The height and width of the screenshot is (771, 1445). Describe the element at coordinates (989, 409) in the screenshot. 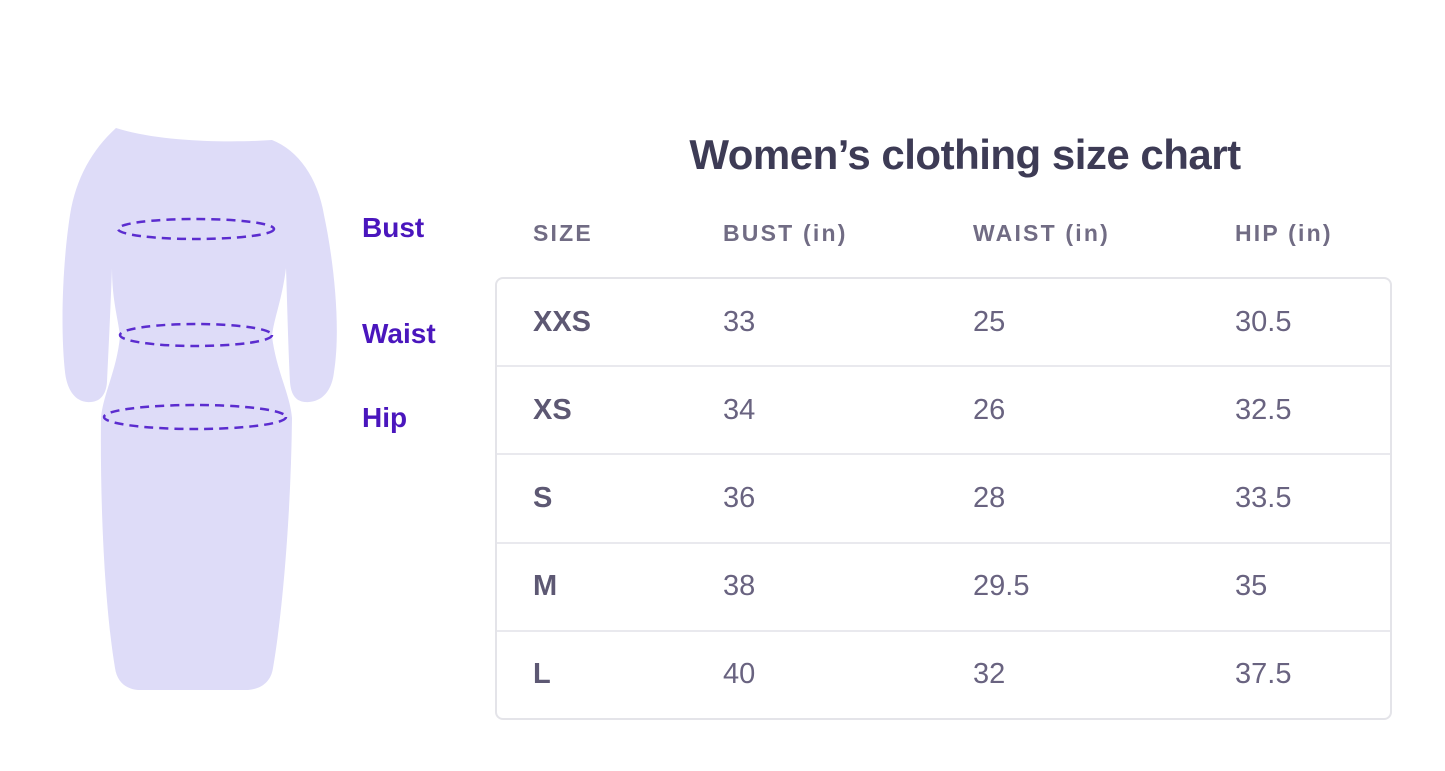

I see `waist-cell: 26` at that location.